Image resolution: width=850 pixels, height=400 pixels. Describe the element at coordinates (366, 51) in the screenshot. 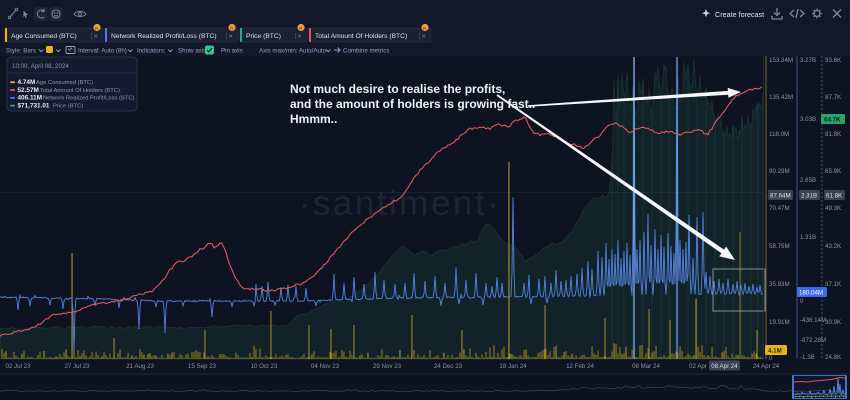

I see `svg-text: Combine metrics` at that location.